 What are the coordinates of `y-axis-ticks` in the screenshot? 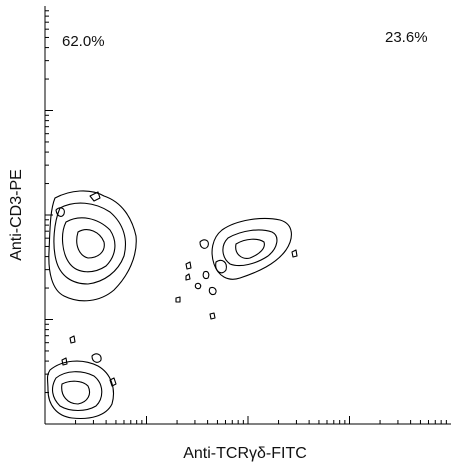 It's located at (49, 217).